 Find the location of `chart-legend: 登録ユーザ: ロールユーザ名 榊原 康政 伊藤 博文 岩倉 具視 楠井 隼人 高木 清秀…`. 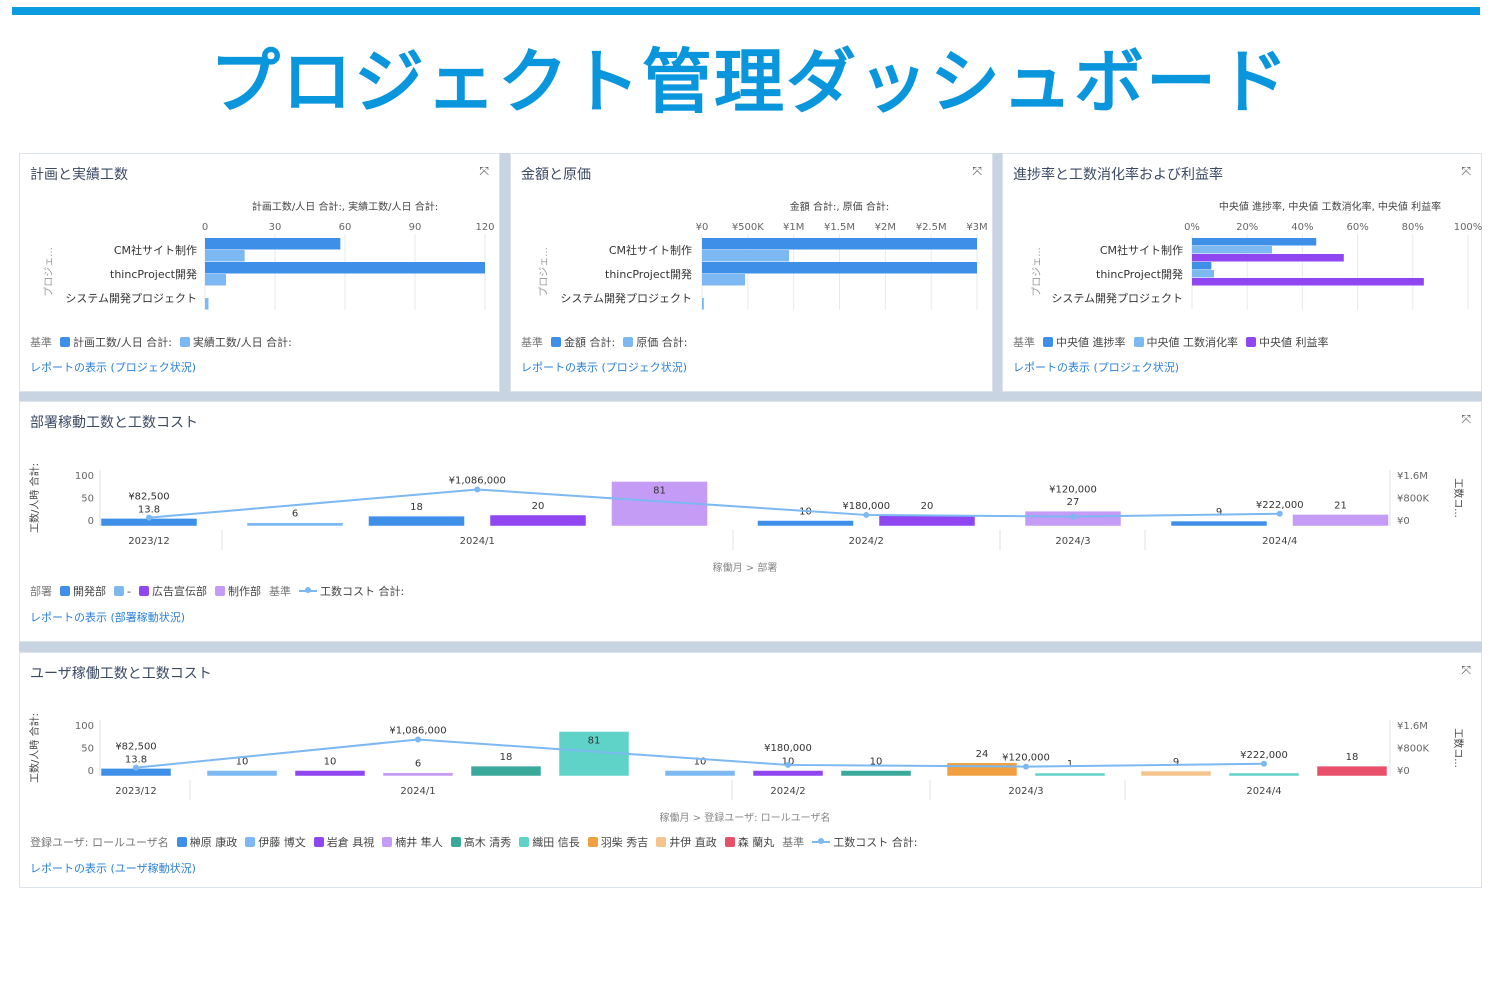

chart-legend: 登録ユーザ: ロールユーザ名 榊原 康政 伊藤 博文 岩倉 具視 楠井 隼人 高木 清秀… is located at coordinates (473, 842).